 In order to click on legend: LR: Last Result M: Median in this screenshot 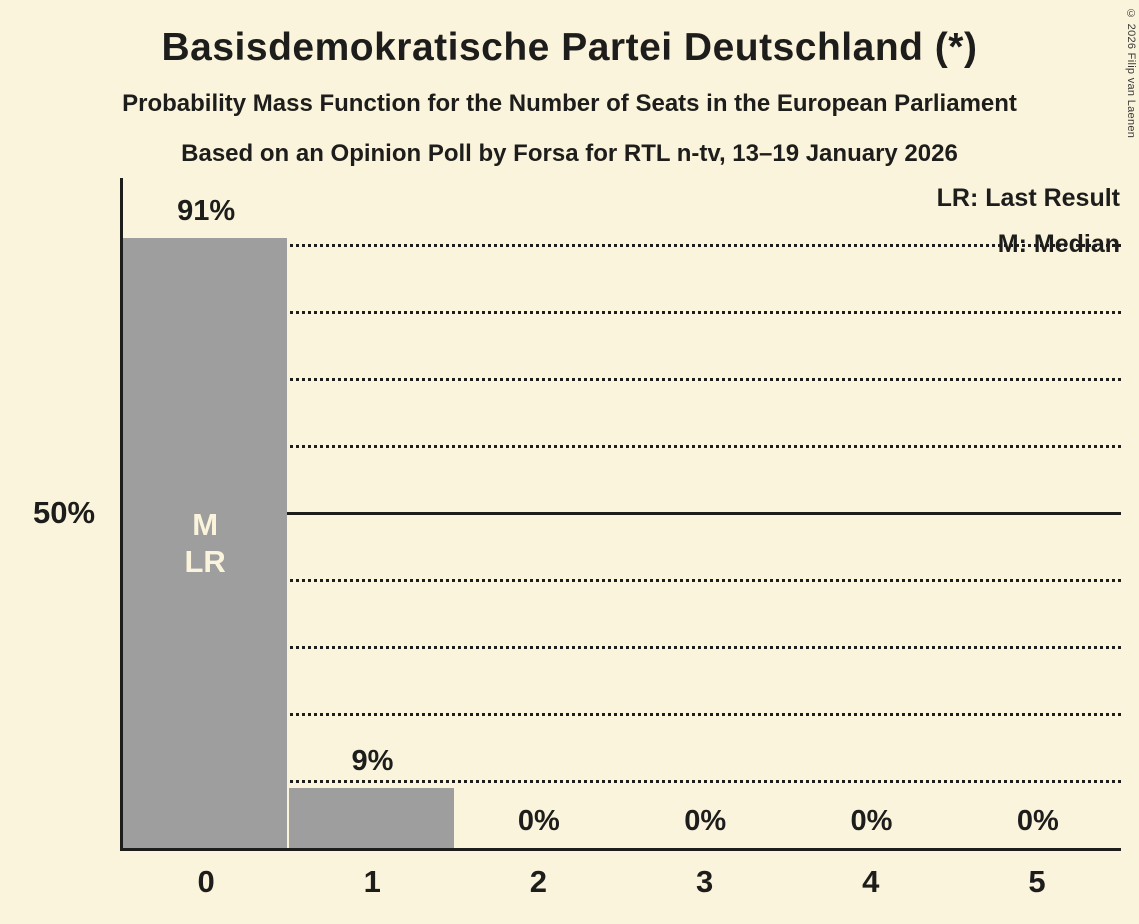, I will do `click(1028, 230)`.